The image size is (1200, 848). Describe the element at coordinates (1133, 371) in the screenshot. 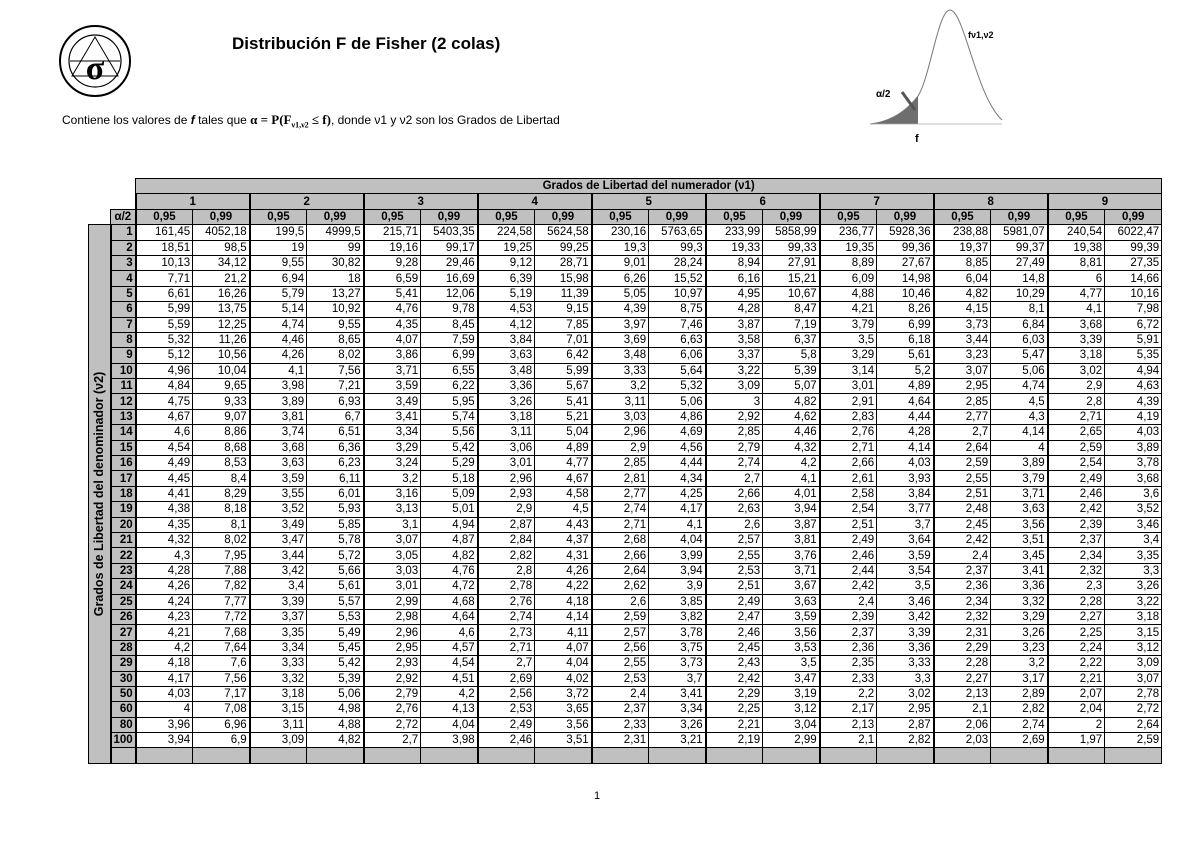

I see `table-cell: 4,94` at that location.